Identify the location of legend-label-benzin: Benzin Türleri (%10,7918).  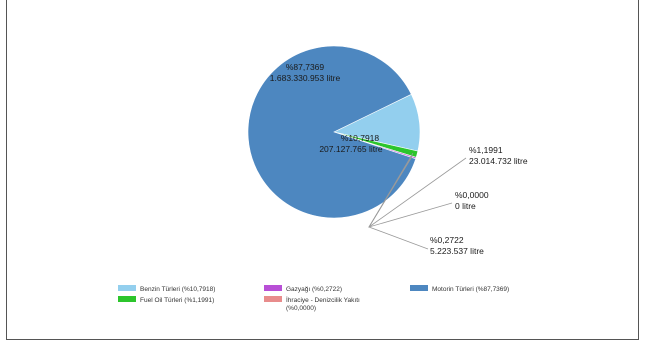
(177, 289).